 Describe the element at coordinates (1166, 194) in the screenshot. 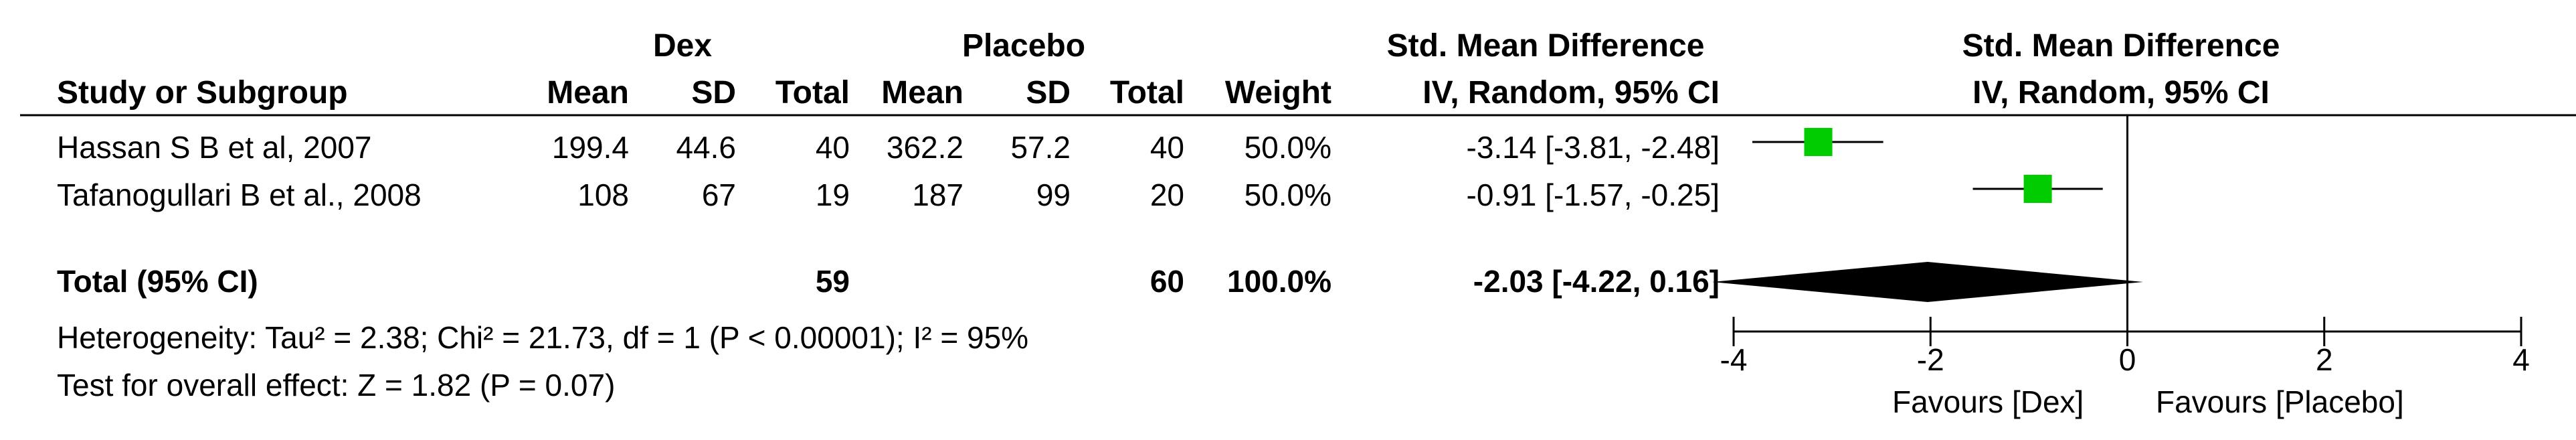

I see `study-total-c: 20` at that location.